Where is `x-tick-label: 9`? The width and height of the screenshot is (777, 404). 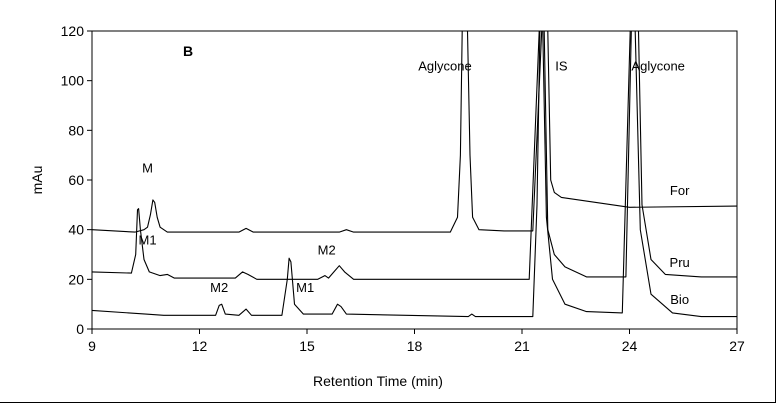 x-tick-label: 9 is located at coordinates (92, 346).